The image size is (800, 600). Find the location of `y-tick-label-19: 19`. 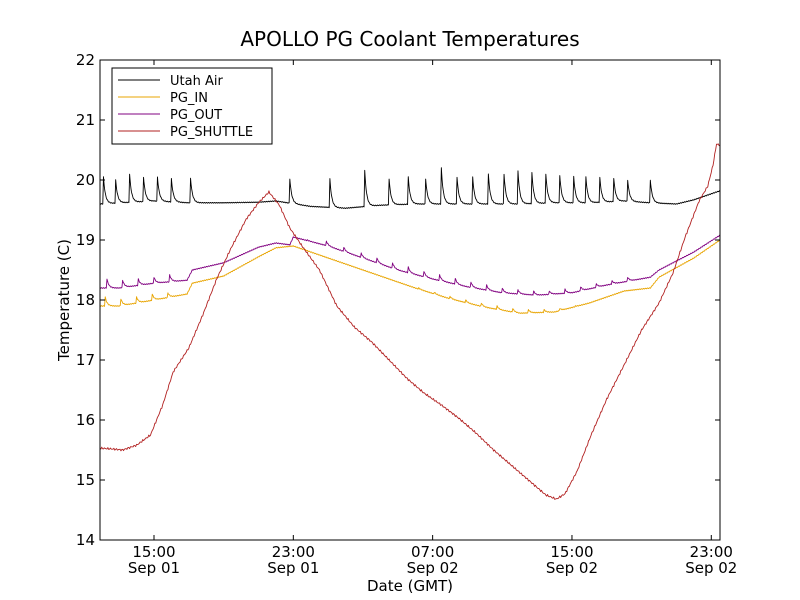

y-tick-label-19: 19 is located at coordinates (85, 240).